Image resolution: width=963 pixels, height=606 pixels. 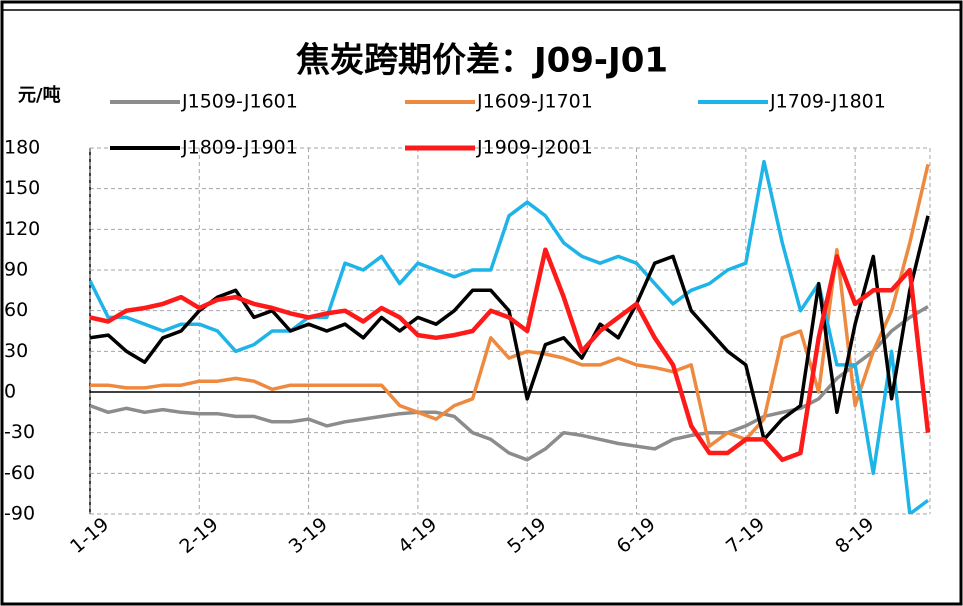 I want to click on chart-title: 焦炭跨期价差：J09-J01, so click(x=482, y=61).